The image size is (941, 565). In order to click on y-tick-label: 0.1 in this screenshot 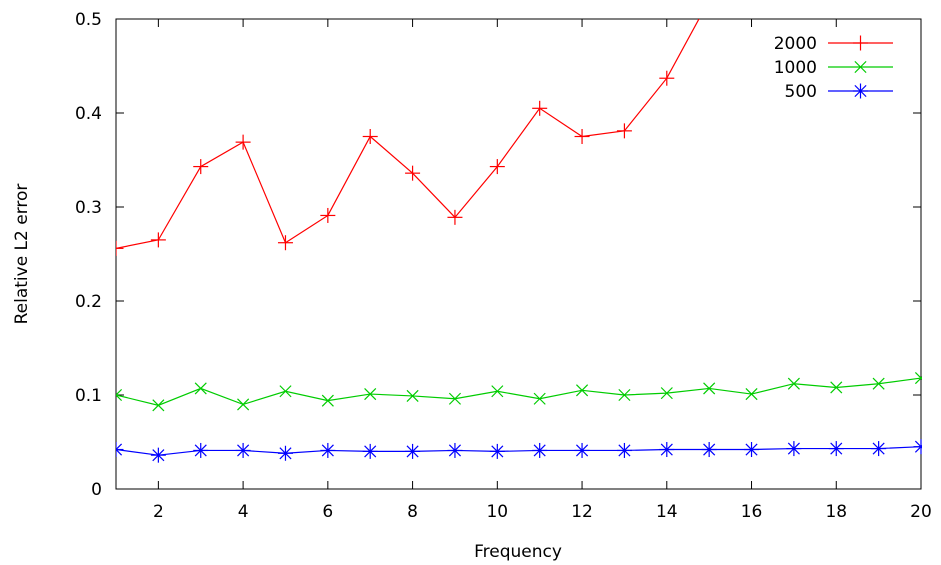, I will do `click(88, 396)`.